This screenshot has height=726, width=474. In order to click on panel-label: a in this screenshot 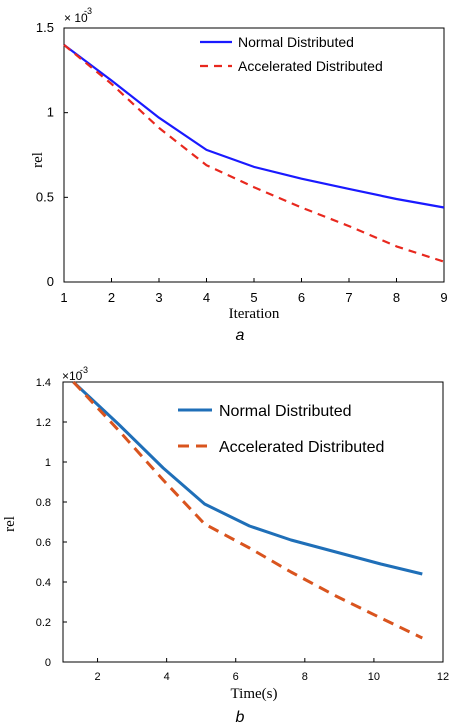, I will do `click(240, 335)`.